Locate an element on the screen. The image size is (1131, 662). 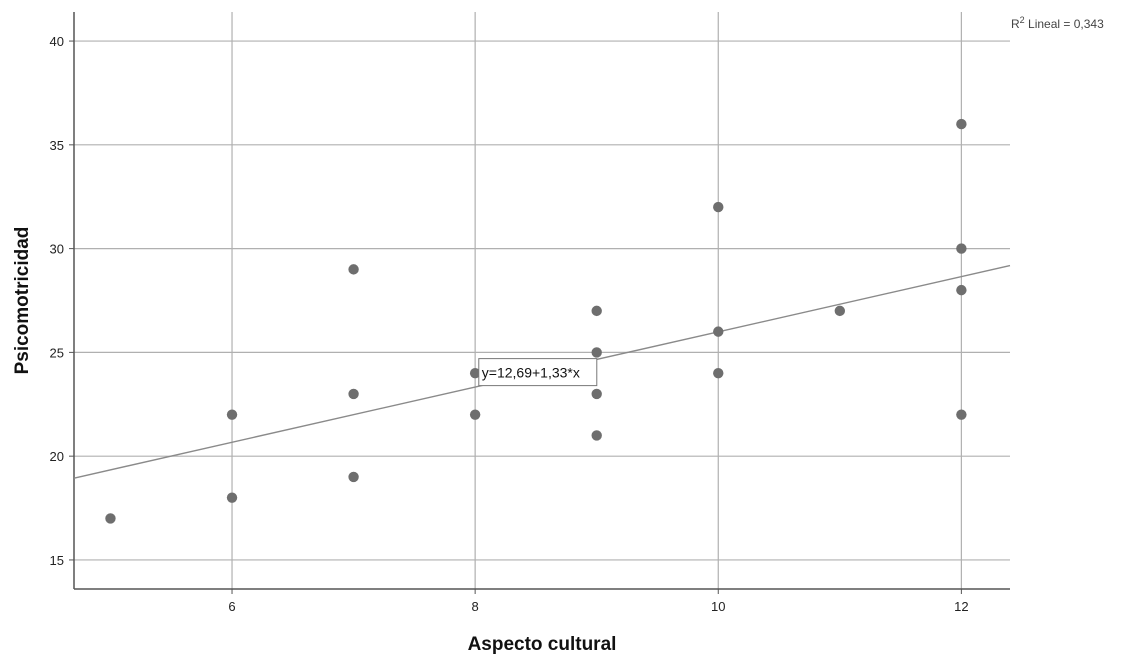
y-tick-label-25: 25 is located at coordinates (57, 352).